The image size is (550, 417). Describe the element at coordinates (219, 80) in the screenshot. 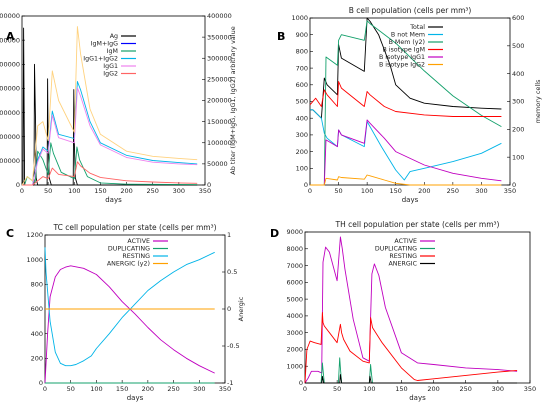

I see `y2-tick-label: 250000` at that location.